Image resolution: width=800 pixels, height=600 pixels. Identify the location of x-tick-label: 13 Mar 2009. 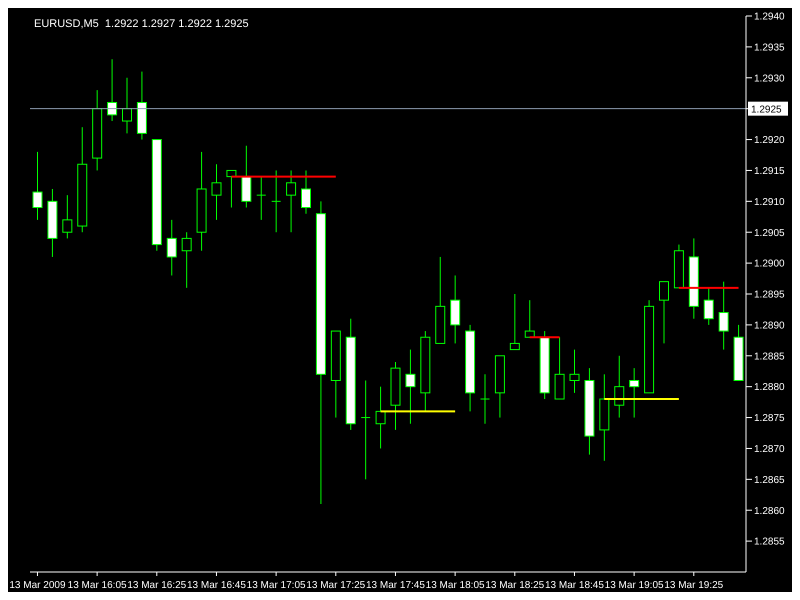
(37, 585).